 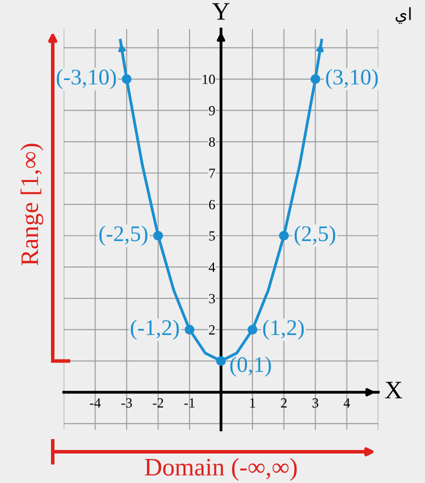 What do you see at coordinates (403, 15) in the screenshot?
I see `text: يا` at bounding box center [403, 15].